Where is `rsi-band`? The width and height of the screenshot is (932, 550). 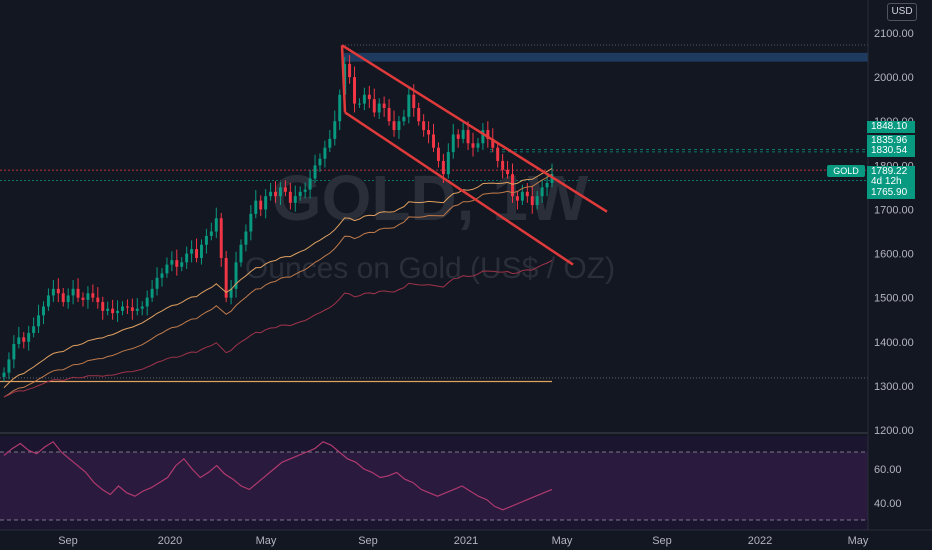 rsi-band is located at coordinates (434, 486).